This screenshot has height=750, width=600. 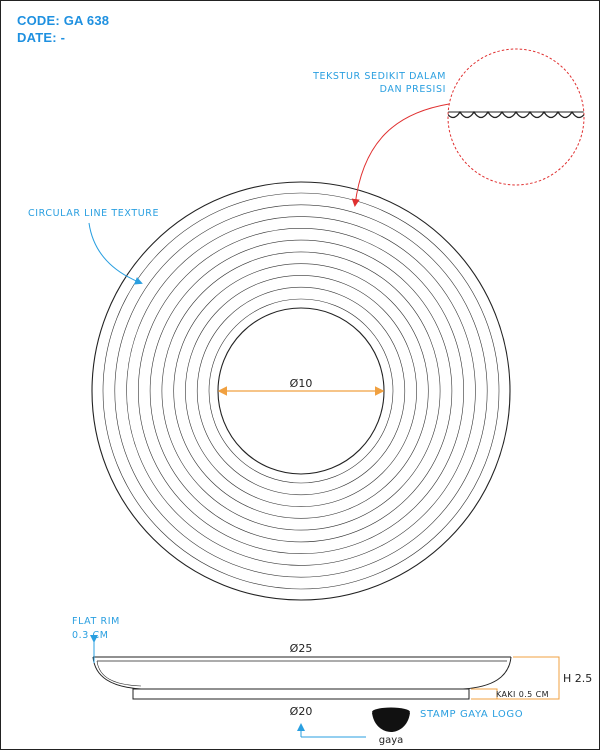 What do you see at coordinates (522, 694) in the screenshot?
I see `foot-label: KAKI 0.5 CM` at bounding box center [522, 694].